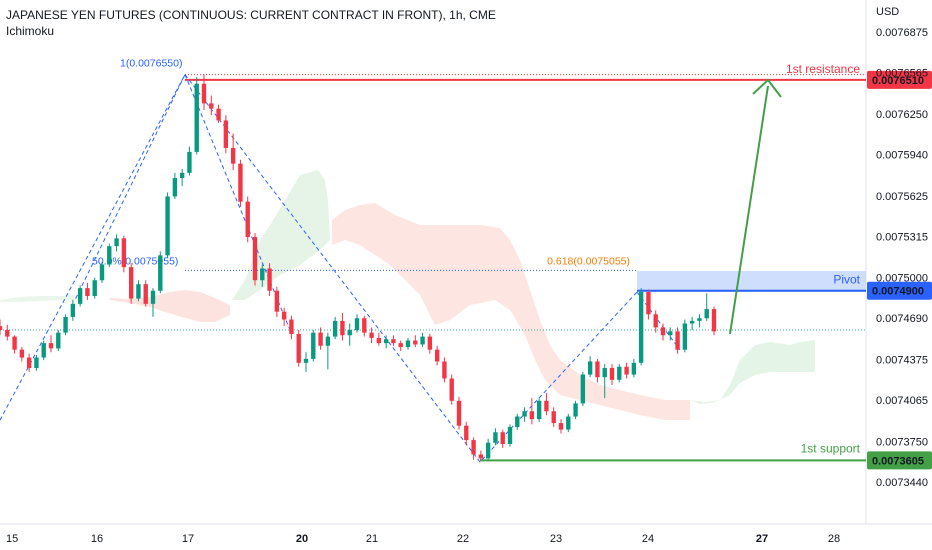  Describe the element at coordinates (834, 539) in the screenshot. I see `x-tick-label: 28` at that location.